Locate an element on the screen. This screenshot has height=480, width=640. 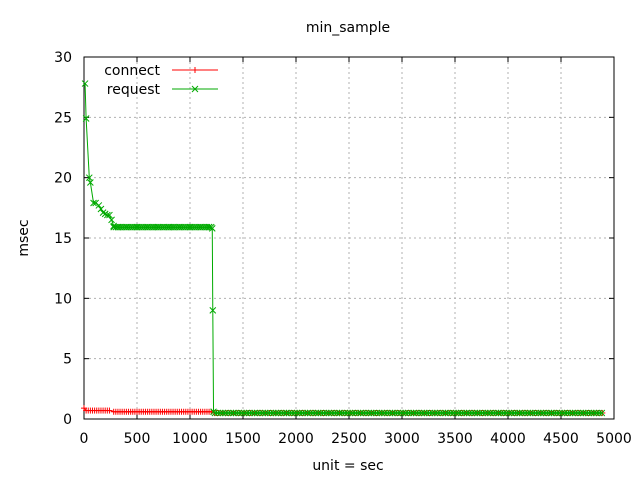
x-tick-label: 4500 is located at coordinates (561, 439).